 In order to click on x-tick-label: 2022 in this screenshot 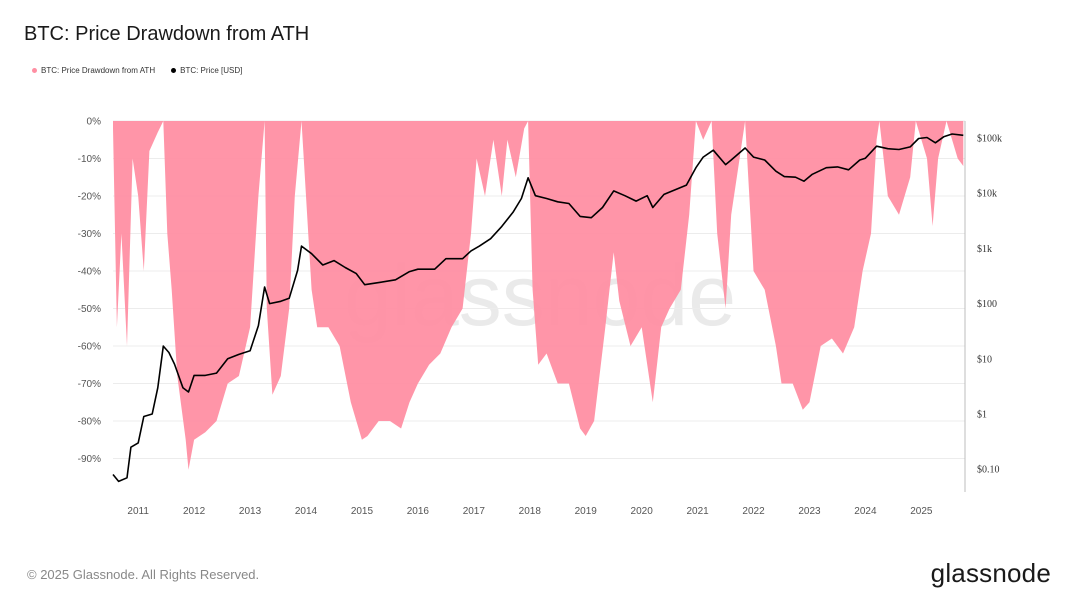, I will do `click(753, 511)`.